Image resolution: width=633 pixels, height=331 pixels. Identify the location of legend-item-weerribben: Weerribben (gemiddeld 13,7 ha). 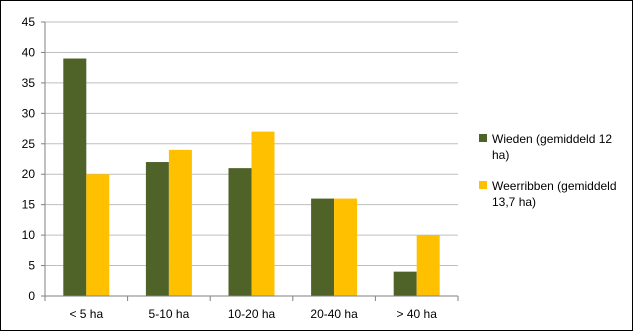
(554, 194).